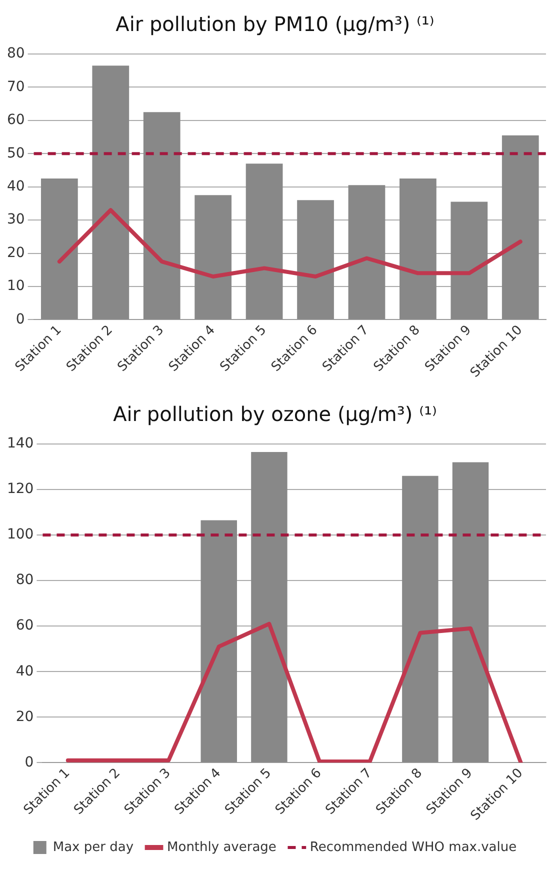 This screenshot has height=873, width=558. What do you see at coordinates (275, 414) in the screenshot?
I see `chart-title: Air pollution by ozone (µg/m³) ⁽¹⁾` at bounding box center [275, 414].